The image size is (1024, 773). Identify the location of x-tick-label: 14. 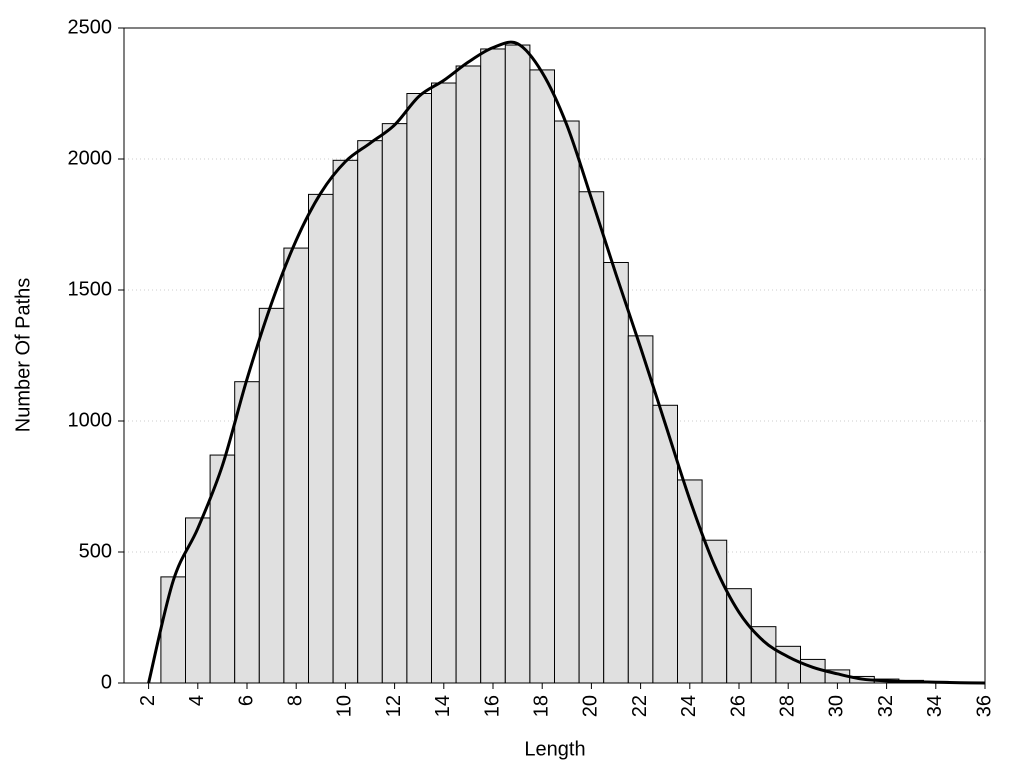
(443, 706).